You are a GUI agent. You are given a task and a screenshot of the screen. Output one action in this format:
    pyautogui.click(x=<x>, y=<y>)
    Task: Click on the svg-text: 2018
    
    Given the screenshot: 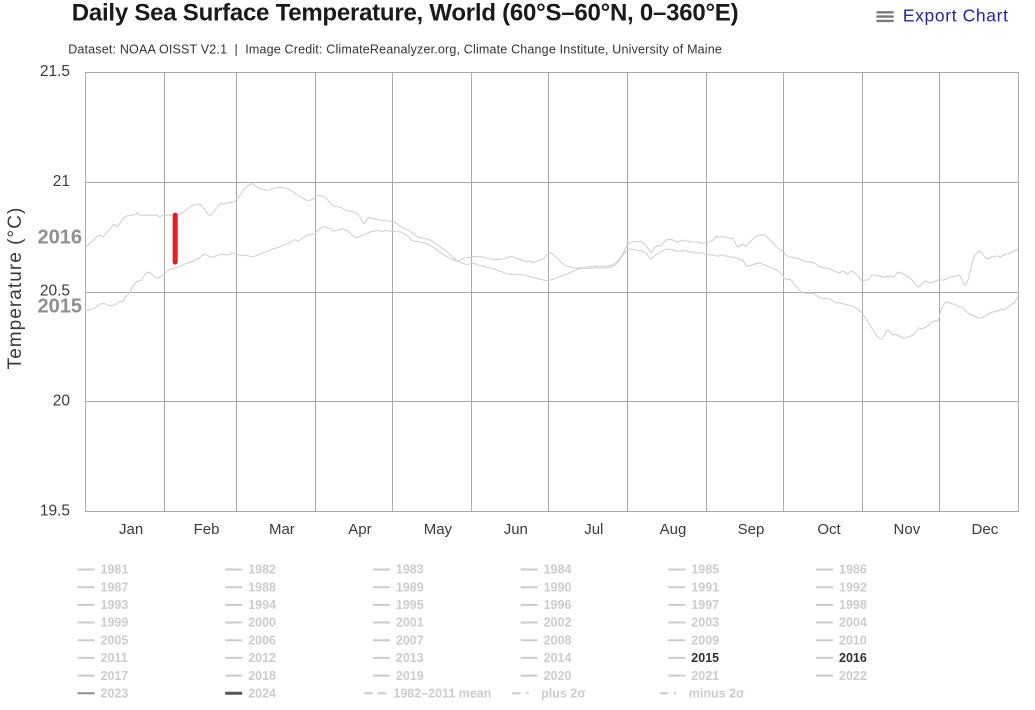 What is the action you would take?
    pyautogui.click(x=262, y=676)
    